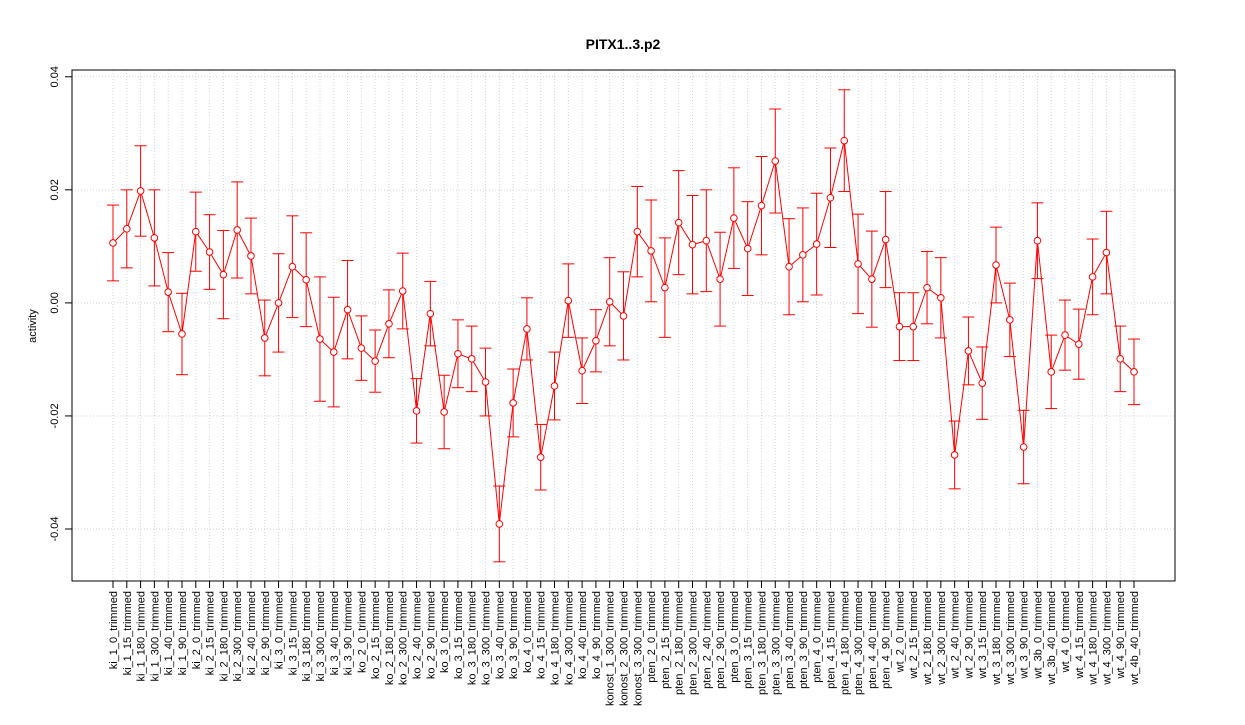 This screenshot has width=1245, height=725. What do you see at coordinates (1080, 635) in the screenshot?
I see `x-tick-label: wt_4_15_trimmed` at bounding box center [1080, 635].